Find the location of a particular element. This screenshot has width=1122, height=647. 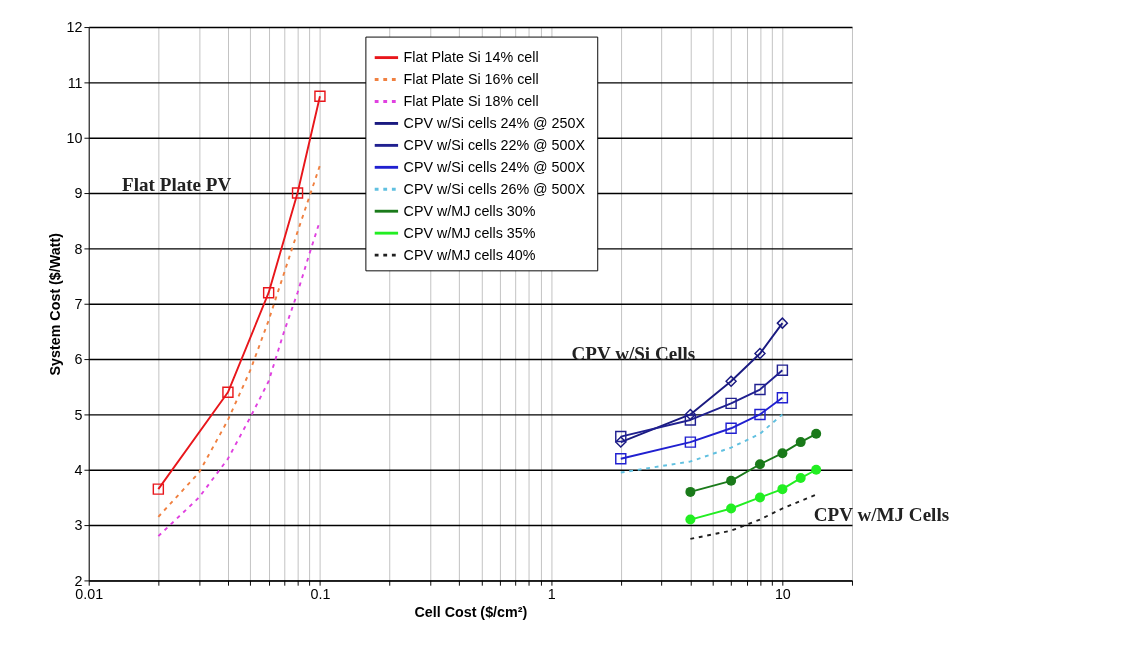

annotation: Flat Plate PV is located at coordinates (177, 185).